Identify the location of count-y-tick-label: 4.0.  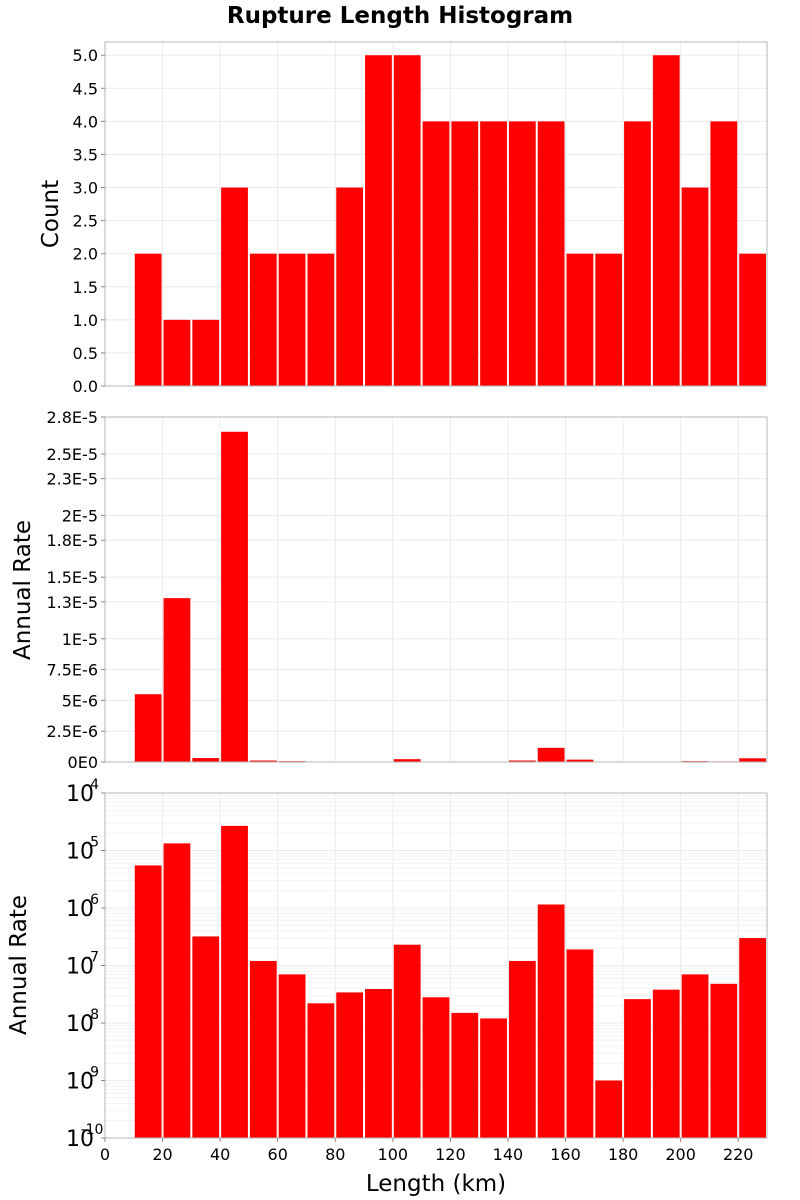
(85, 121).